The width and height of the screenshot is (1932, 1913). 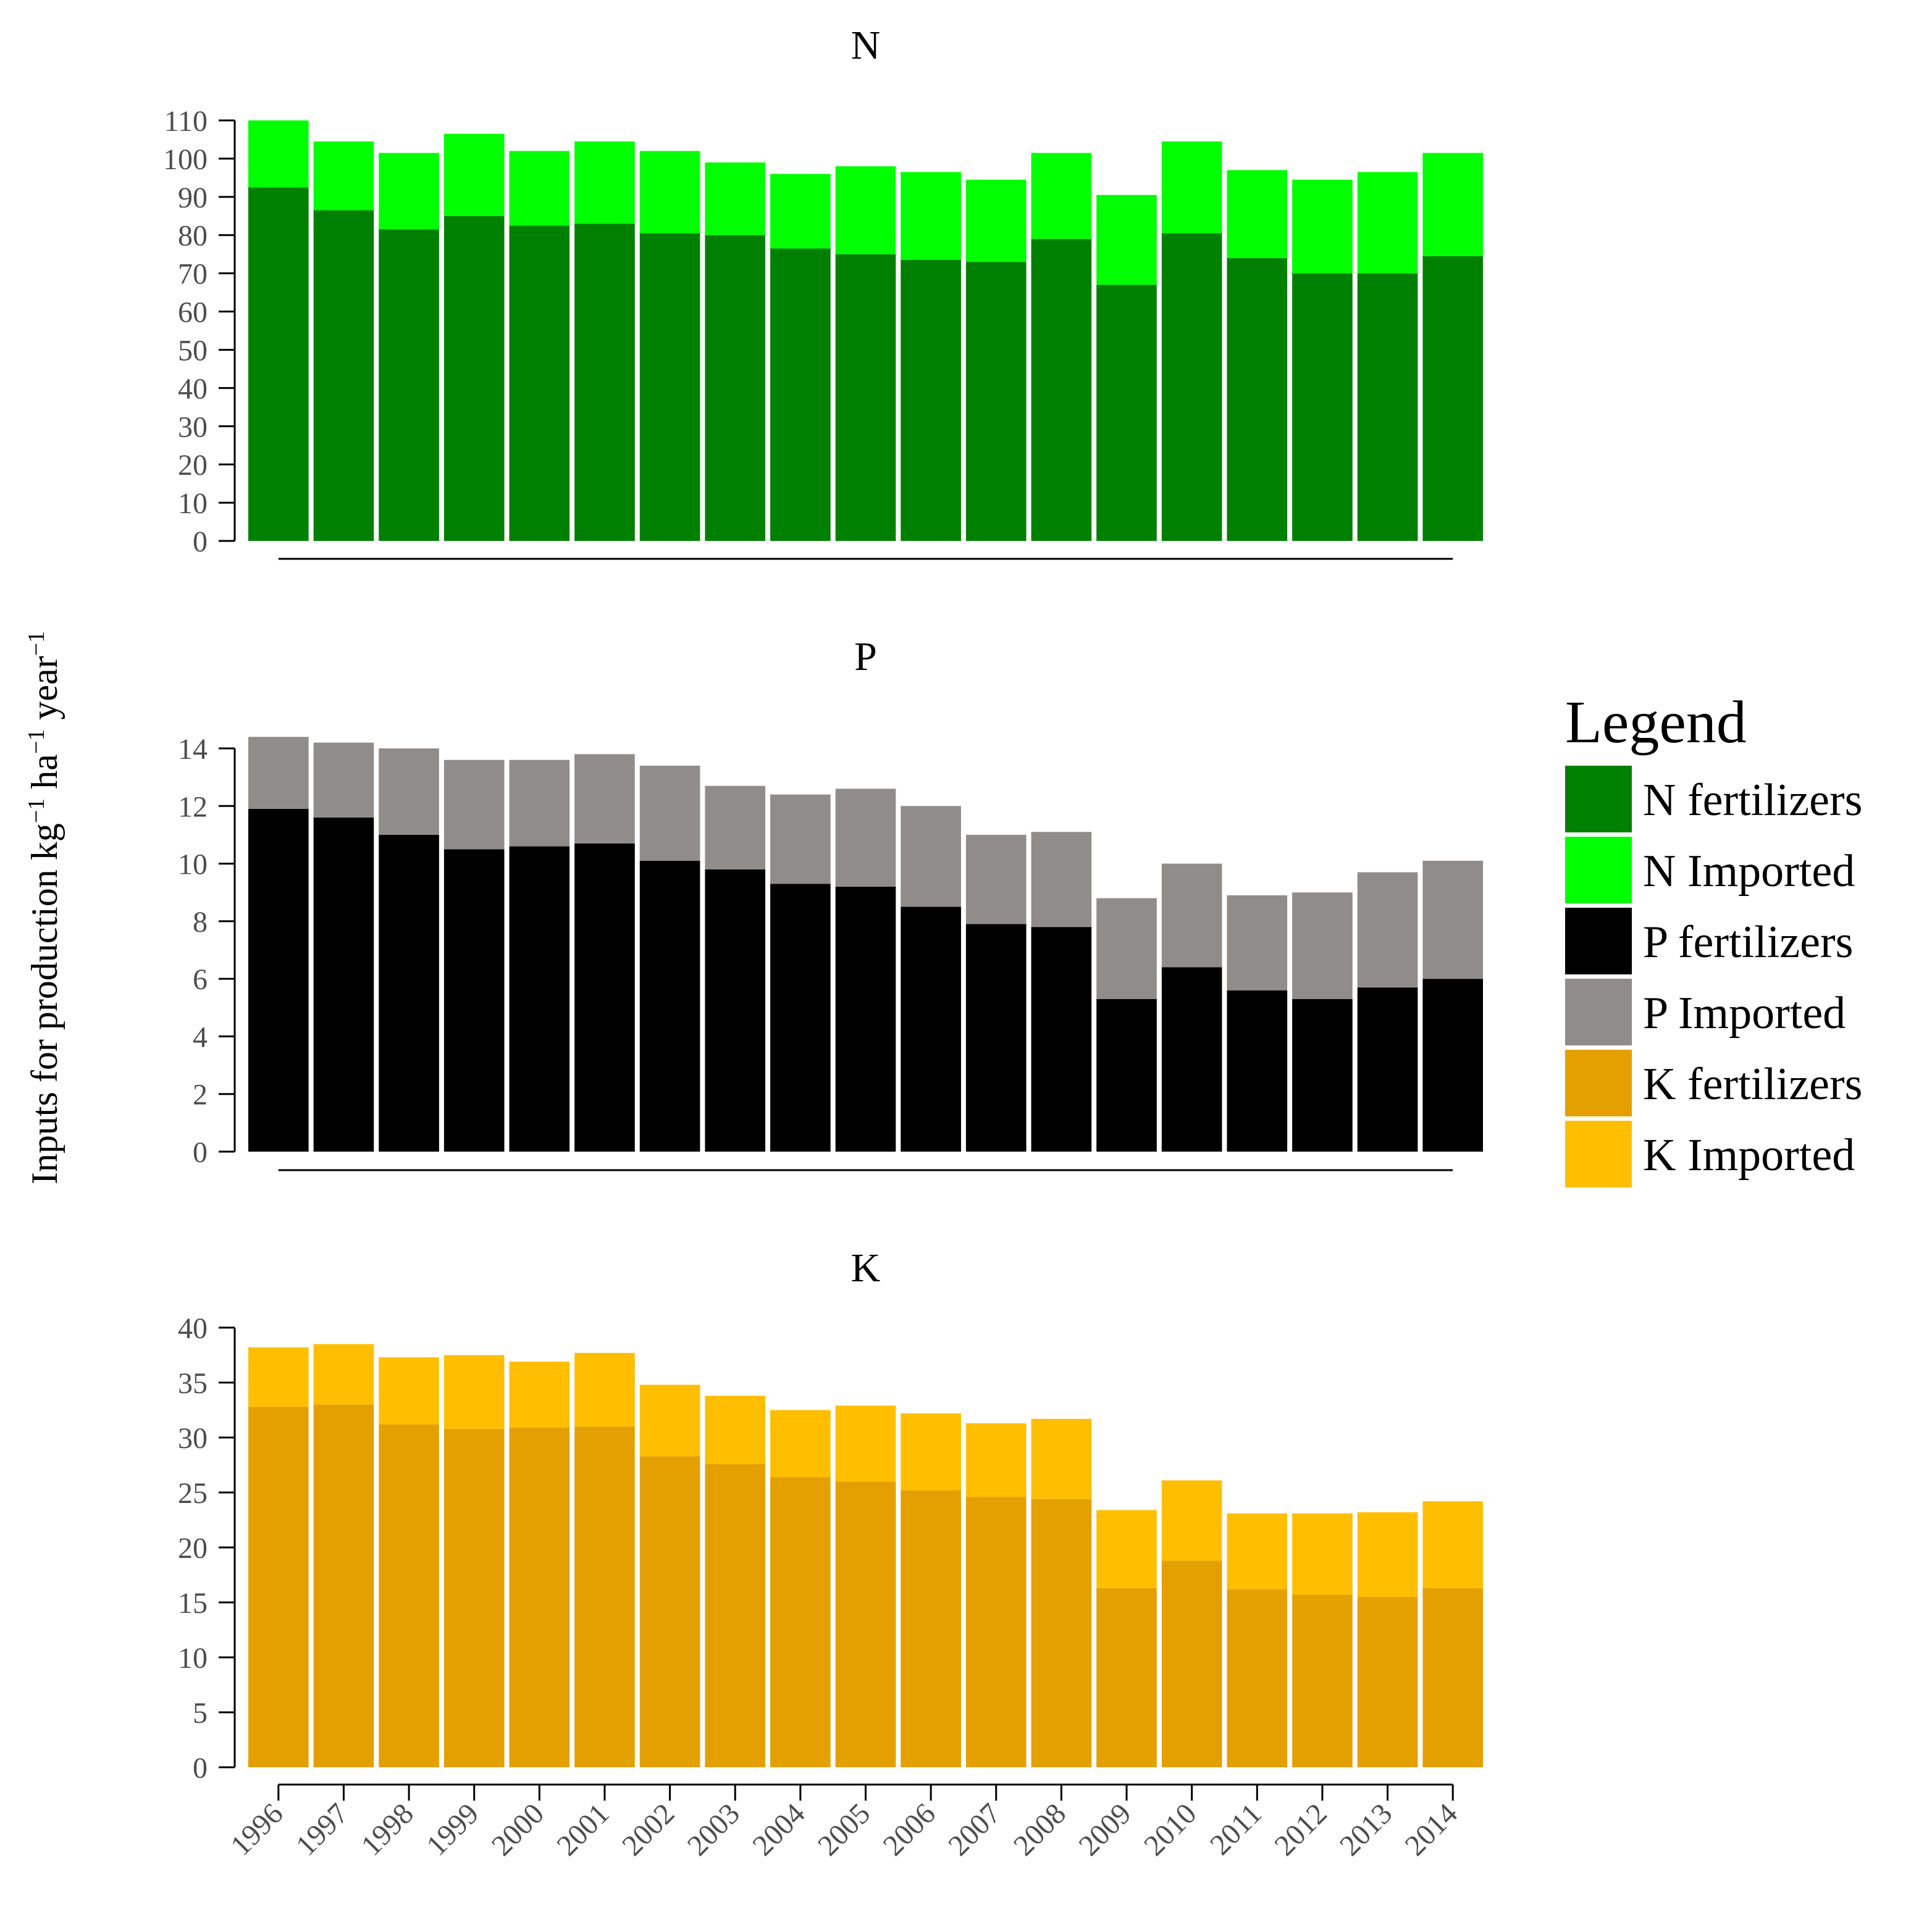 I want to click on bar-k-imported-2006, so click(x=931, y=1452).